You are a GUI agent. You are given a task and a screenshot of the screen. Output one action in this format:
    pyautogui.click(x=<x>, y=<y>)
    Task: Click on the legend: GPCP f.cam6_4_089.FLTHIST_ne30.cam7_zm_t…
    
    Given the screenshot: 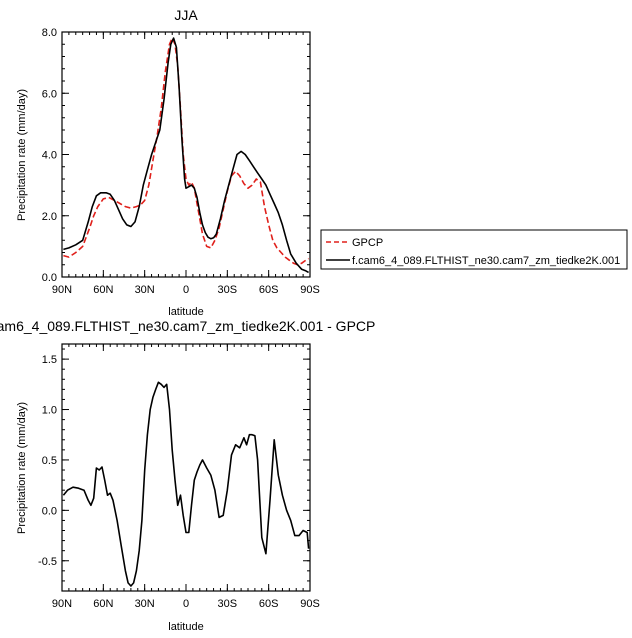 What is the action you would take?
    pyautogui.click(x=474, y=249)
    